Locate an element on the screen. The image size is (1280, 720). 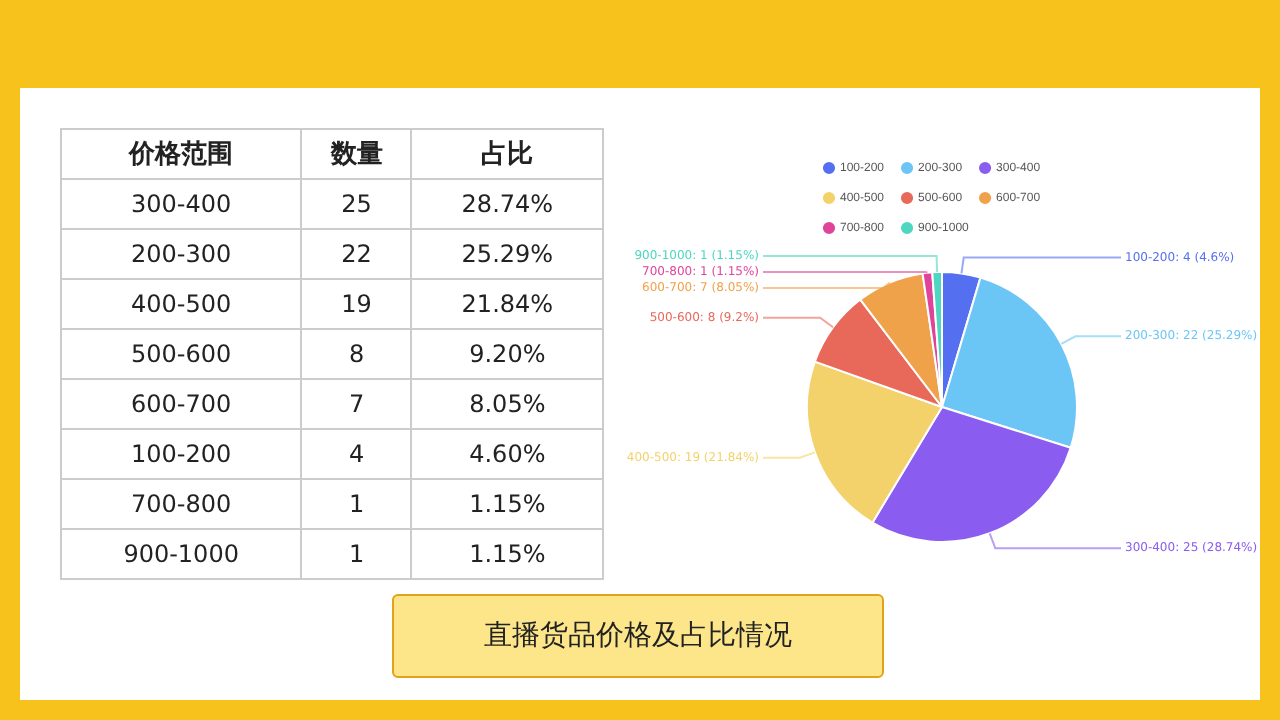
category-label: 占比 is located at coordinates (507, 154).